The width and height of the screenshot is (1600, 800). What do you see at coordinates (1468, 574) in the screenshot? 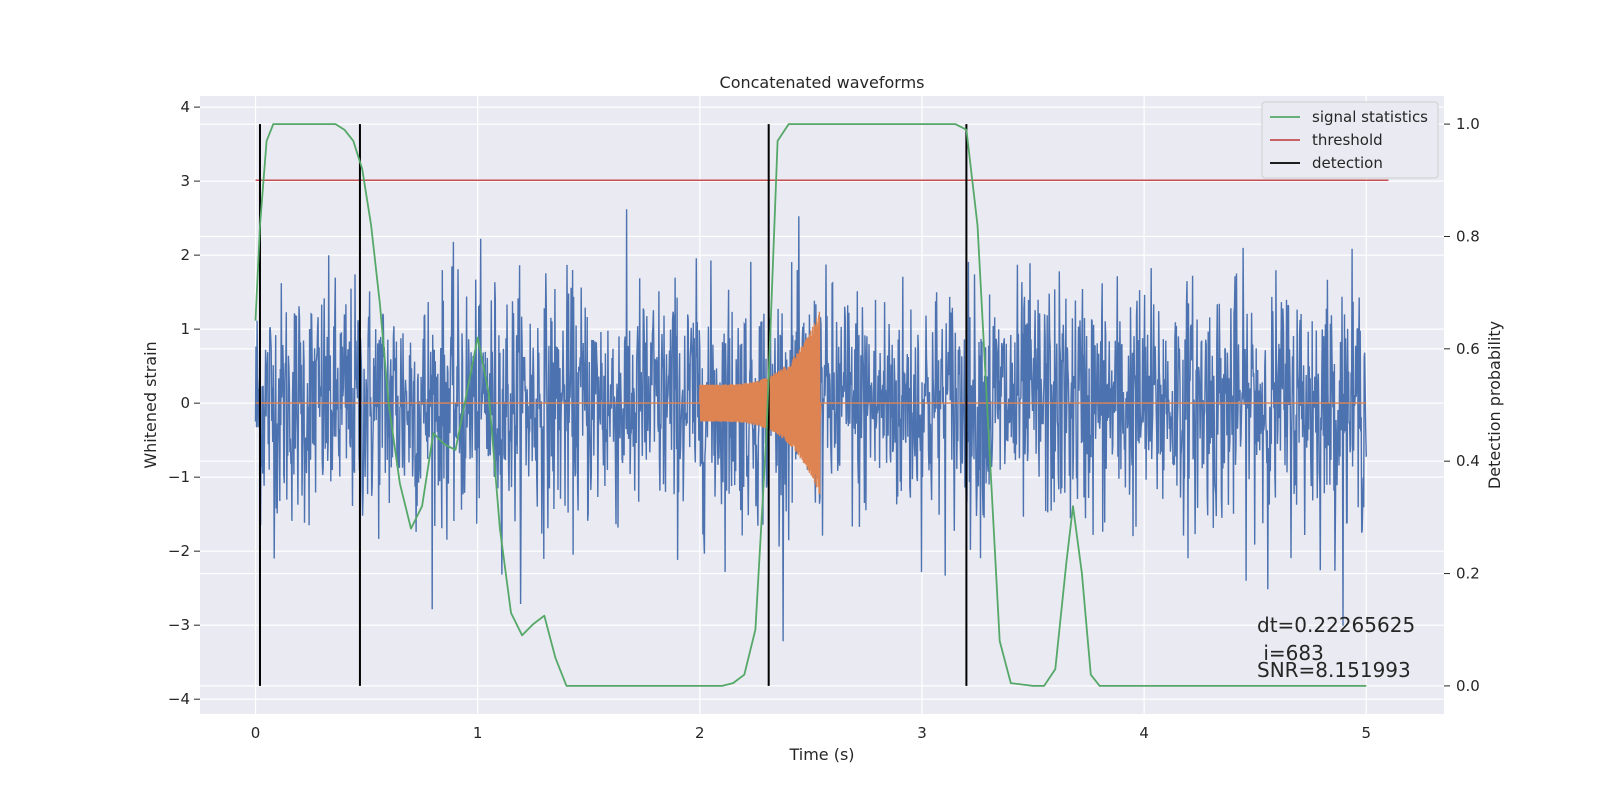
I see `y2-tick-label: 0.2` at bounding box center [1468, 574].